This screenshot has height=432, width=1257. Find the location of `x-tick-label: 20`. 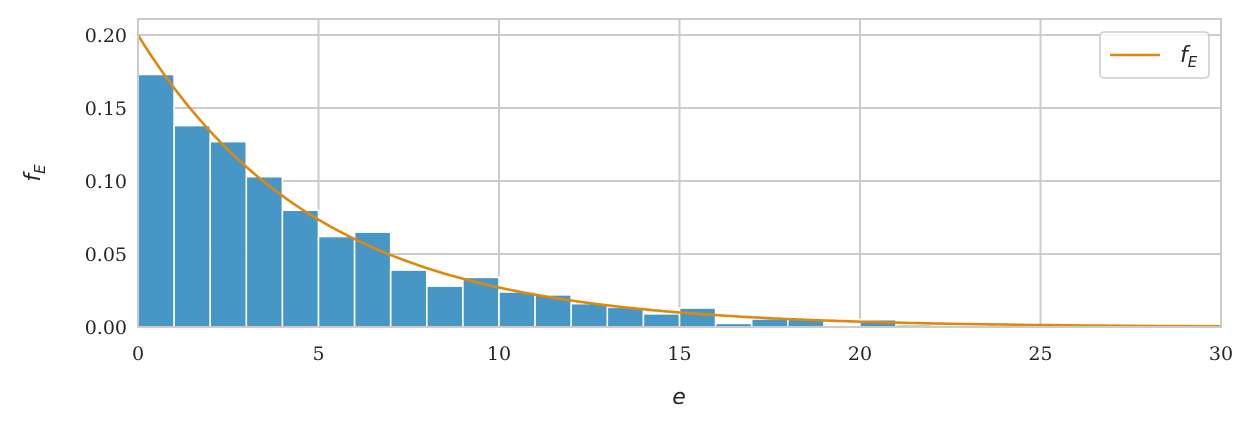

x-tick-label: 20 is located at coordinates (860, 354).